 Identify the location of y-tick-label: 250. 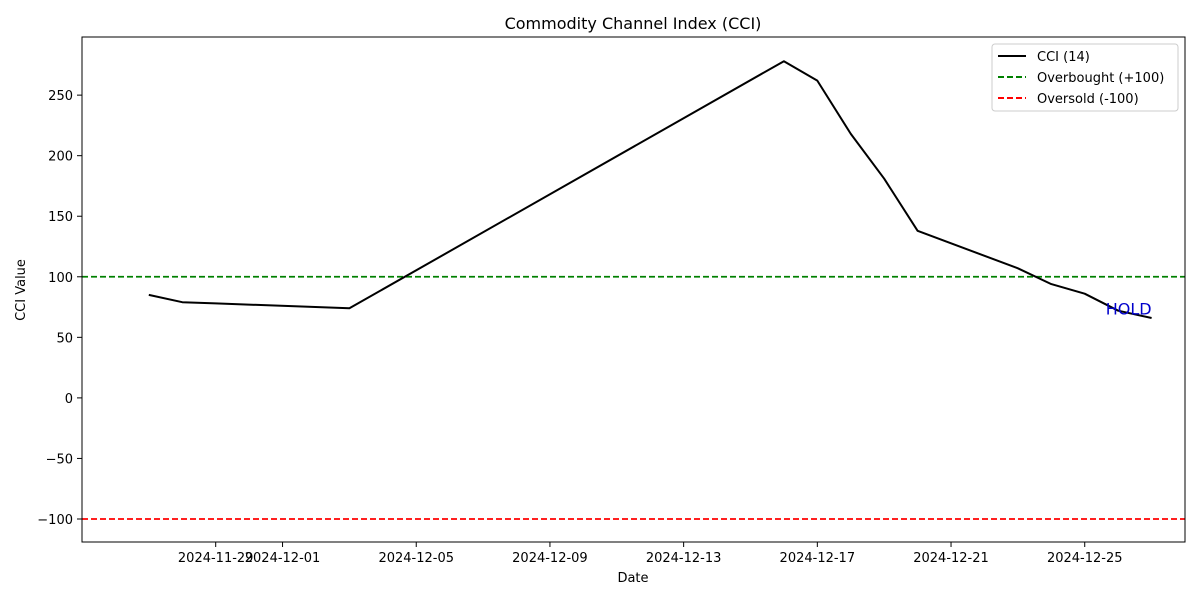
(60, 96).